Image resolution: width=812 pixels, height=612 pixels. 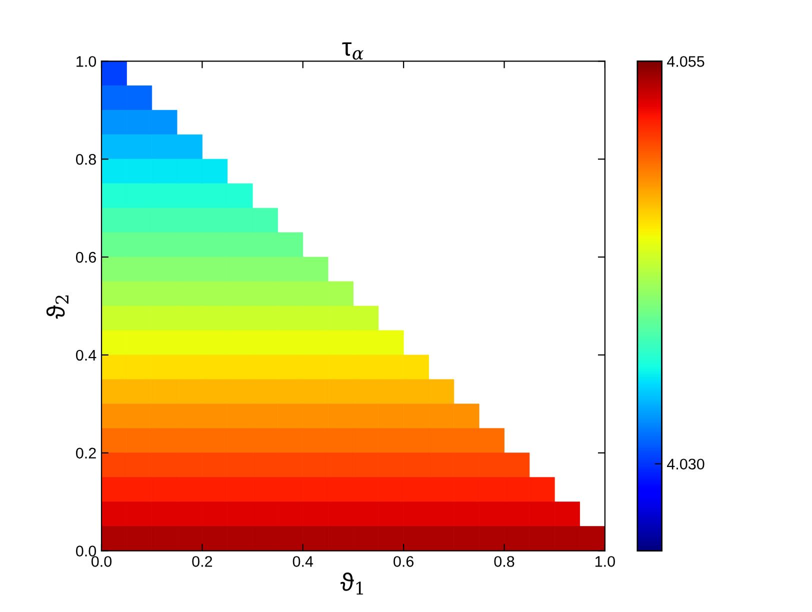 I want to click on y-tick-label: 0.4, so click(x=86, y=355).